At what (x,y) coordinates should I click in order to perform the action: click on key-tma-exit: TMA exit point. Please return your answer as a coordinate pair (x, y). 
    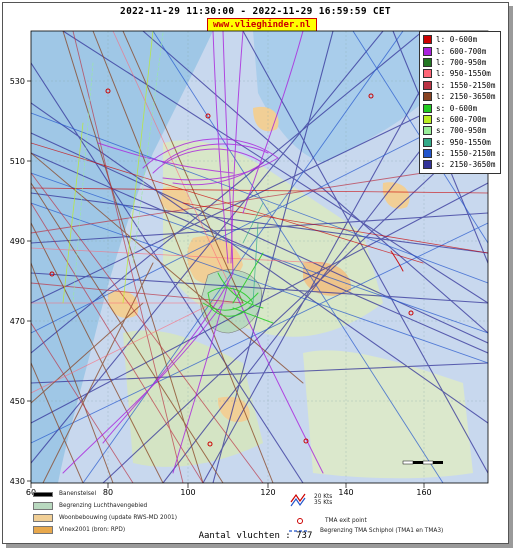
    Looking at the image, I should click on (331, 521).